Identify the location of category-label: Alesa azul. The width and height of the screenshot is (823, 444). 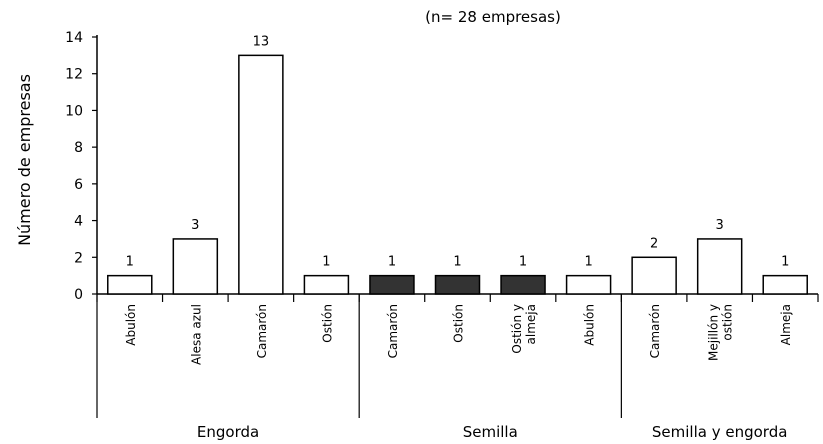
(196, 334).